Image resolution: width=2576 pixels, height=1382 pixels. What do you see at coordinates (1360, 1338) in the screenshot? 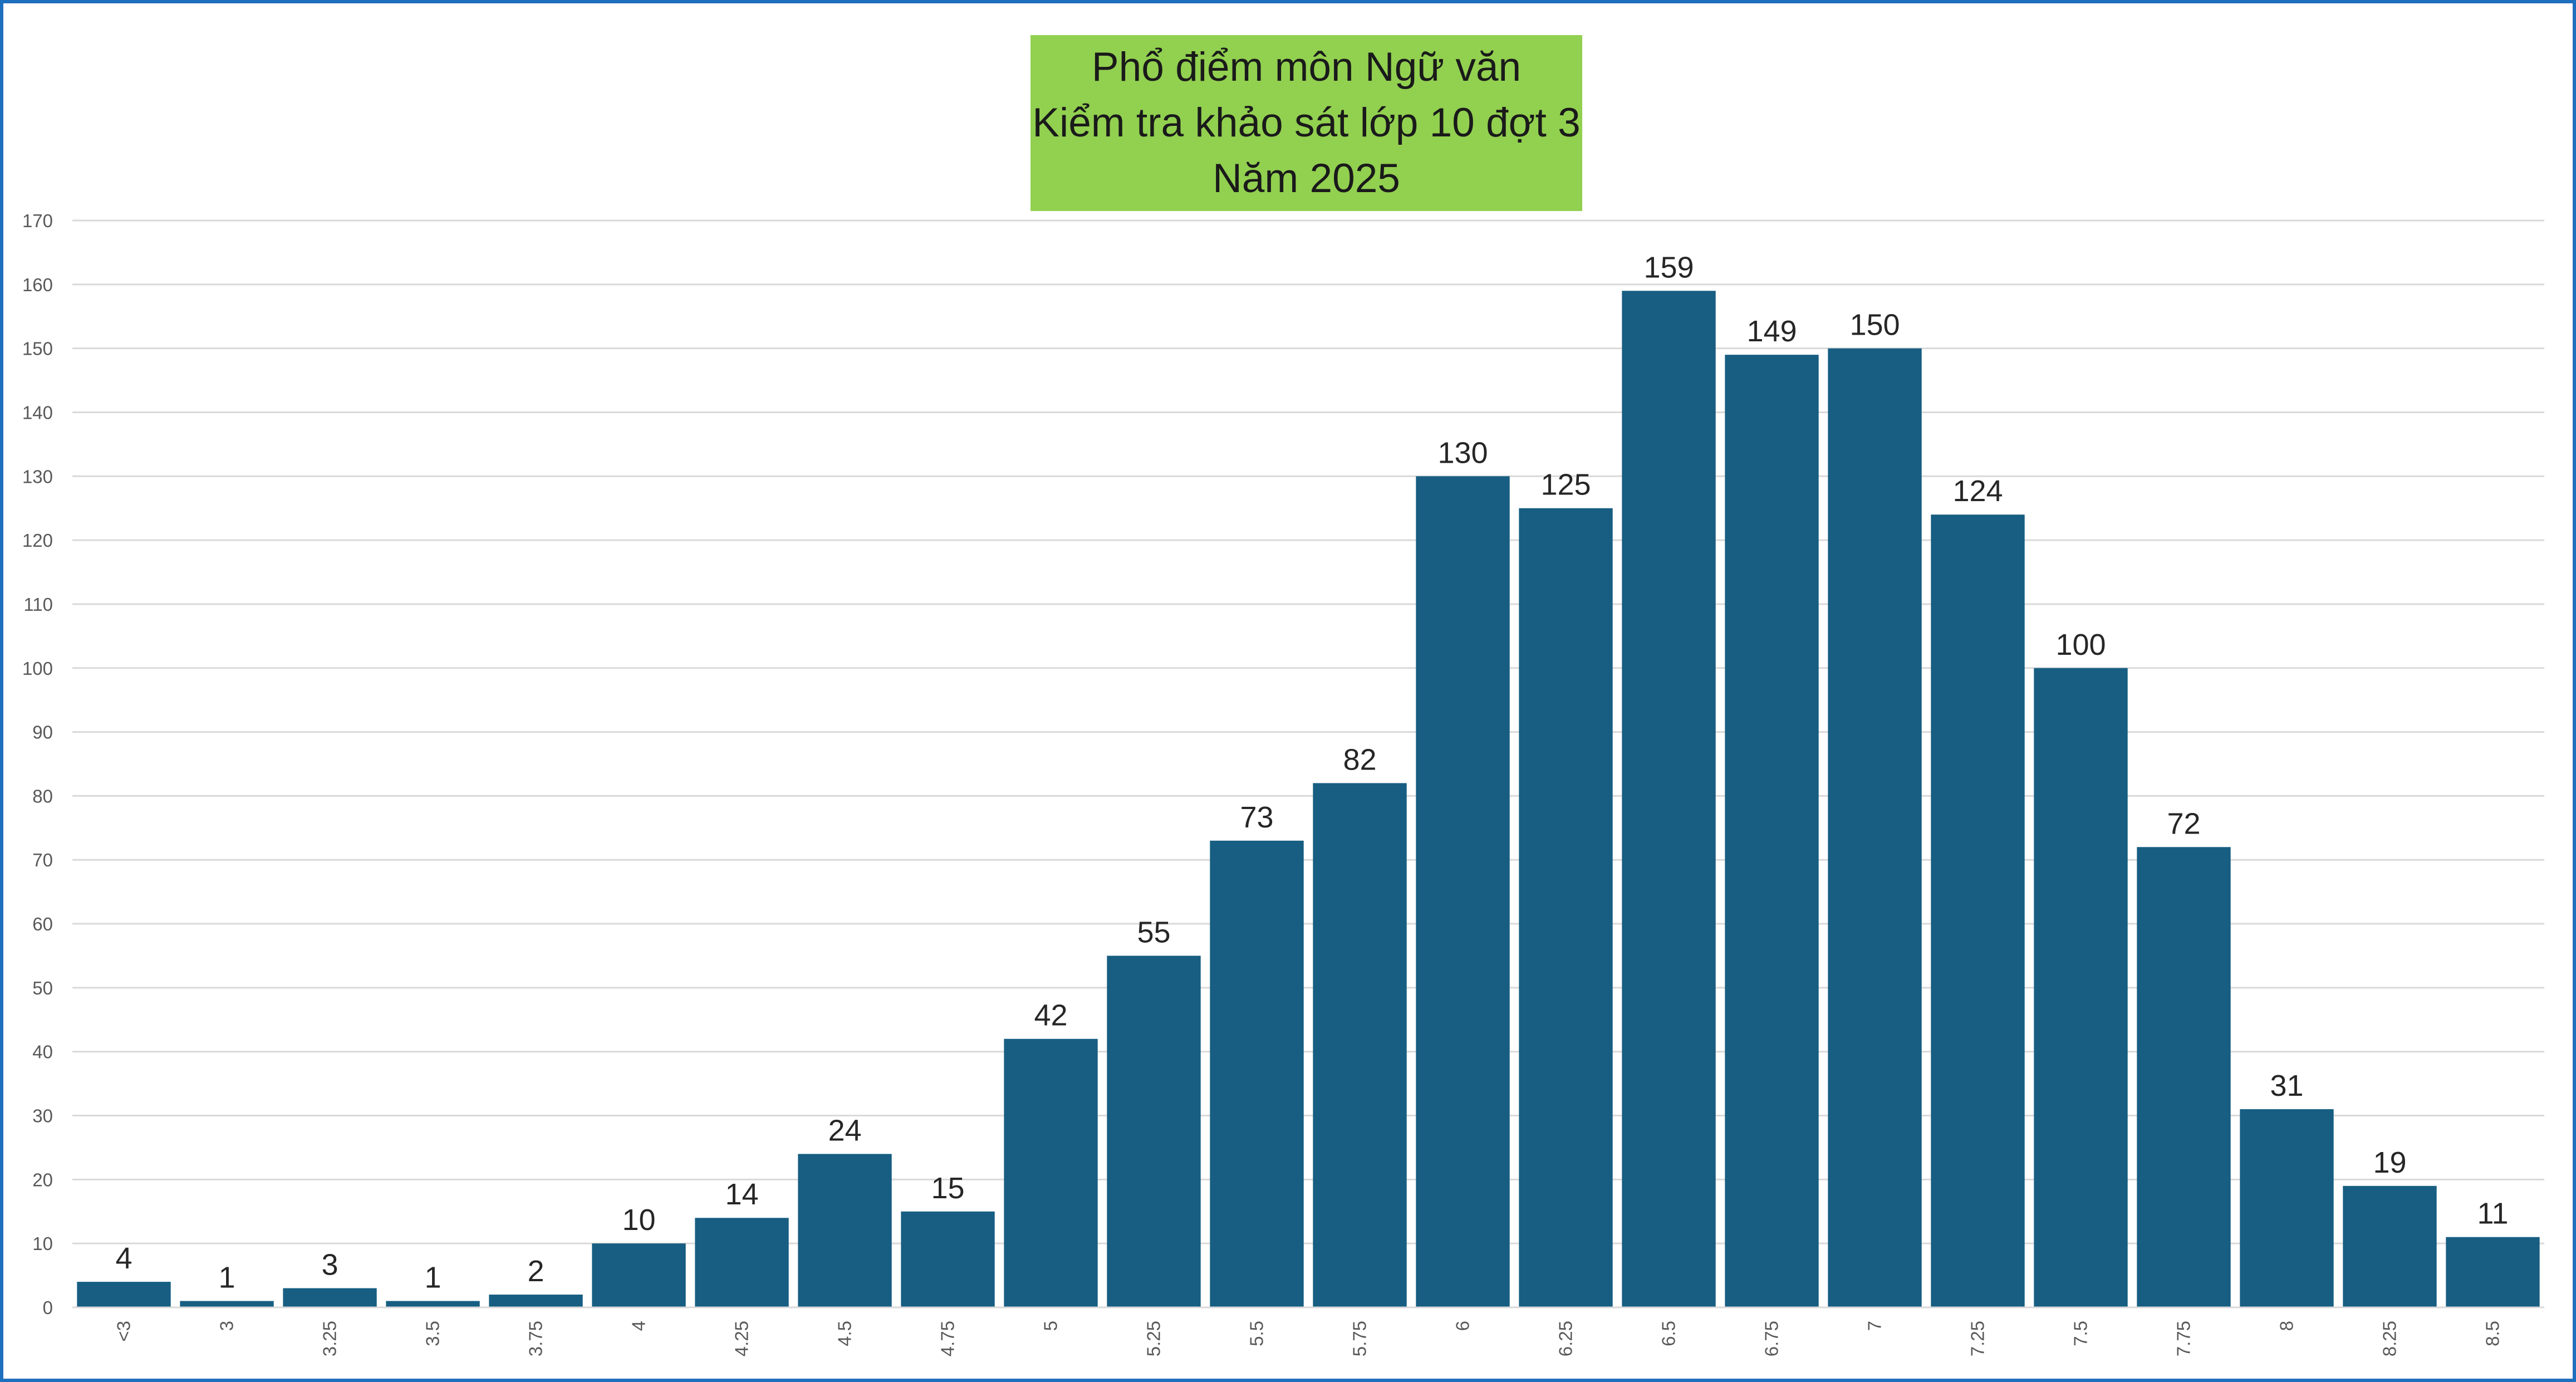
I see `x-tick-label: 5.75` at bounding box center [1360, 1338].